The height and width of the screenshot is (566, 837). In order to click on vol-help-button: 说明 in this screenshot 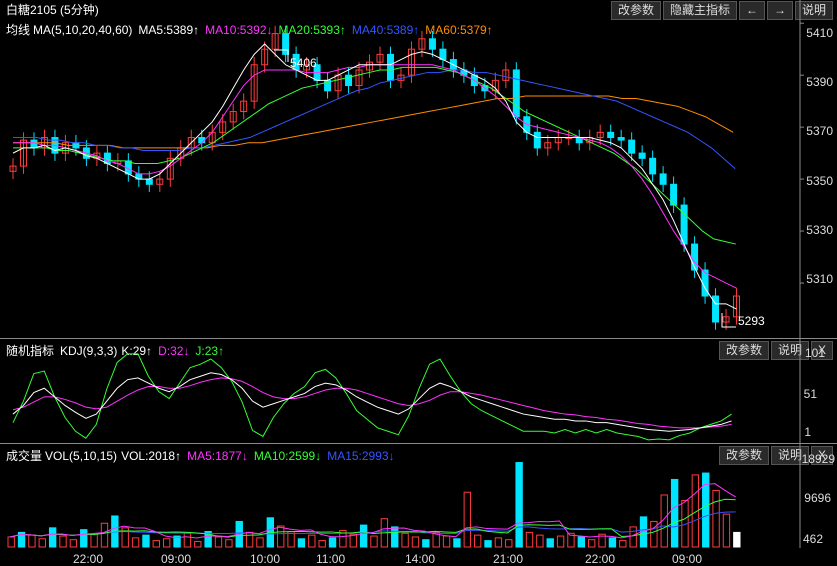, I will do `click(789, 455)`.